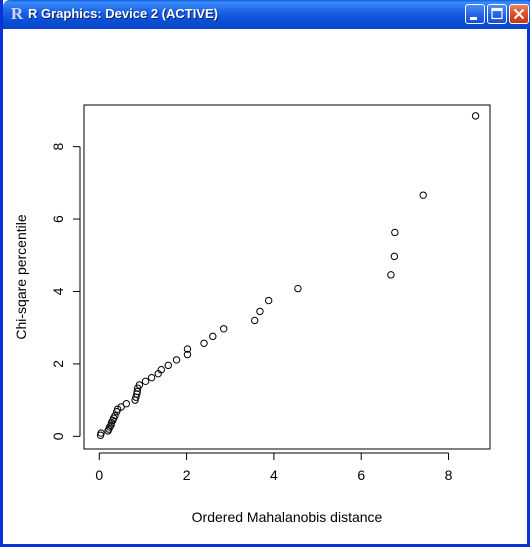 The width and height of the screenshot is (530, 549). I want to click on x-tick-label: 8, so click(449, 475).